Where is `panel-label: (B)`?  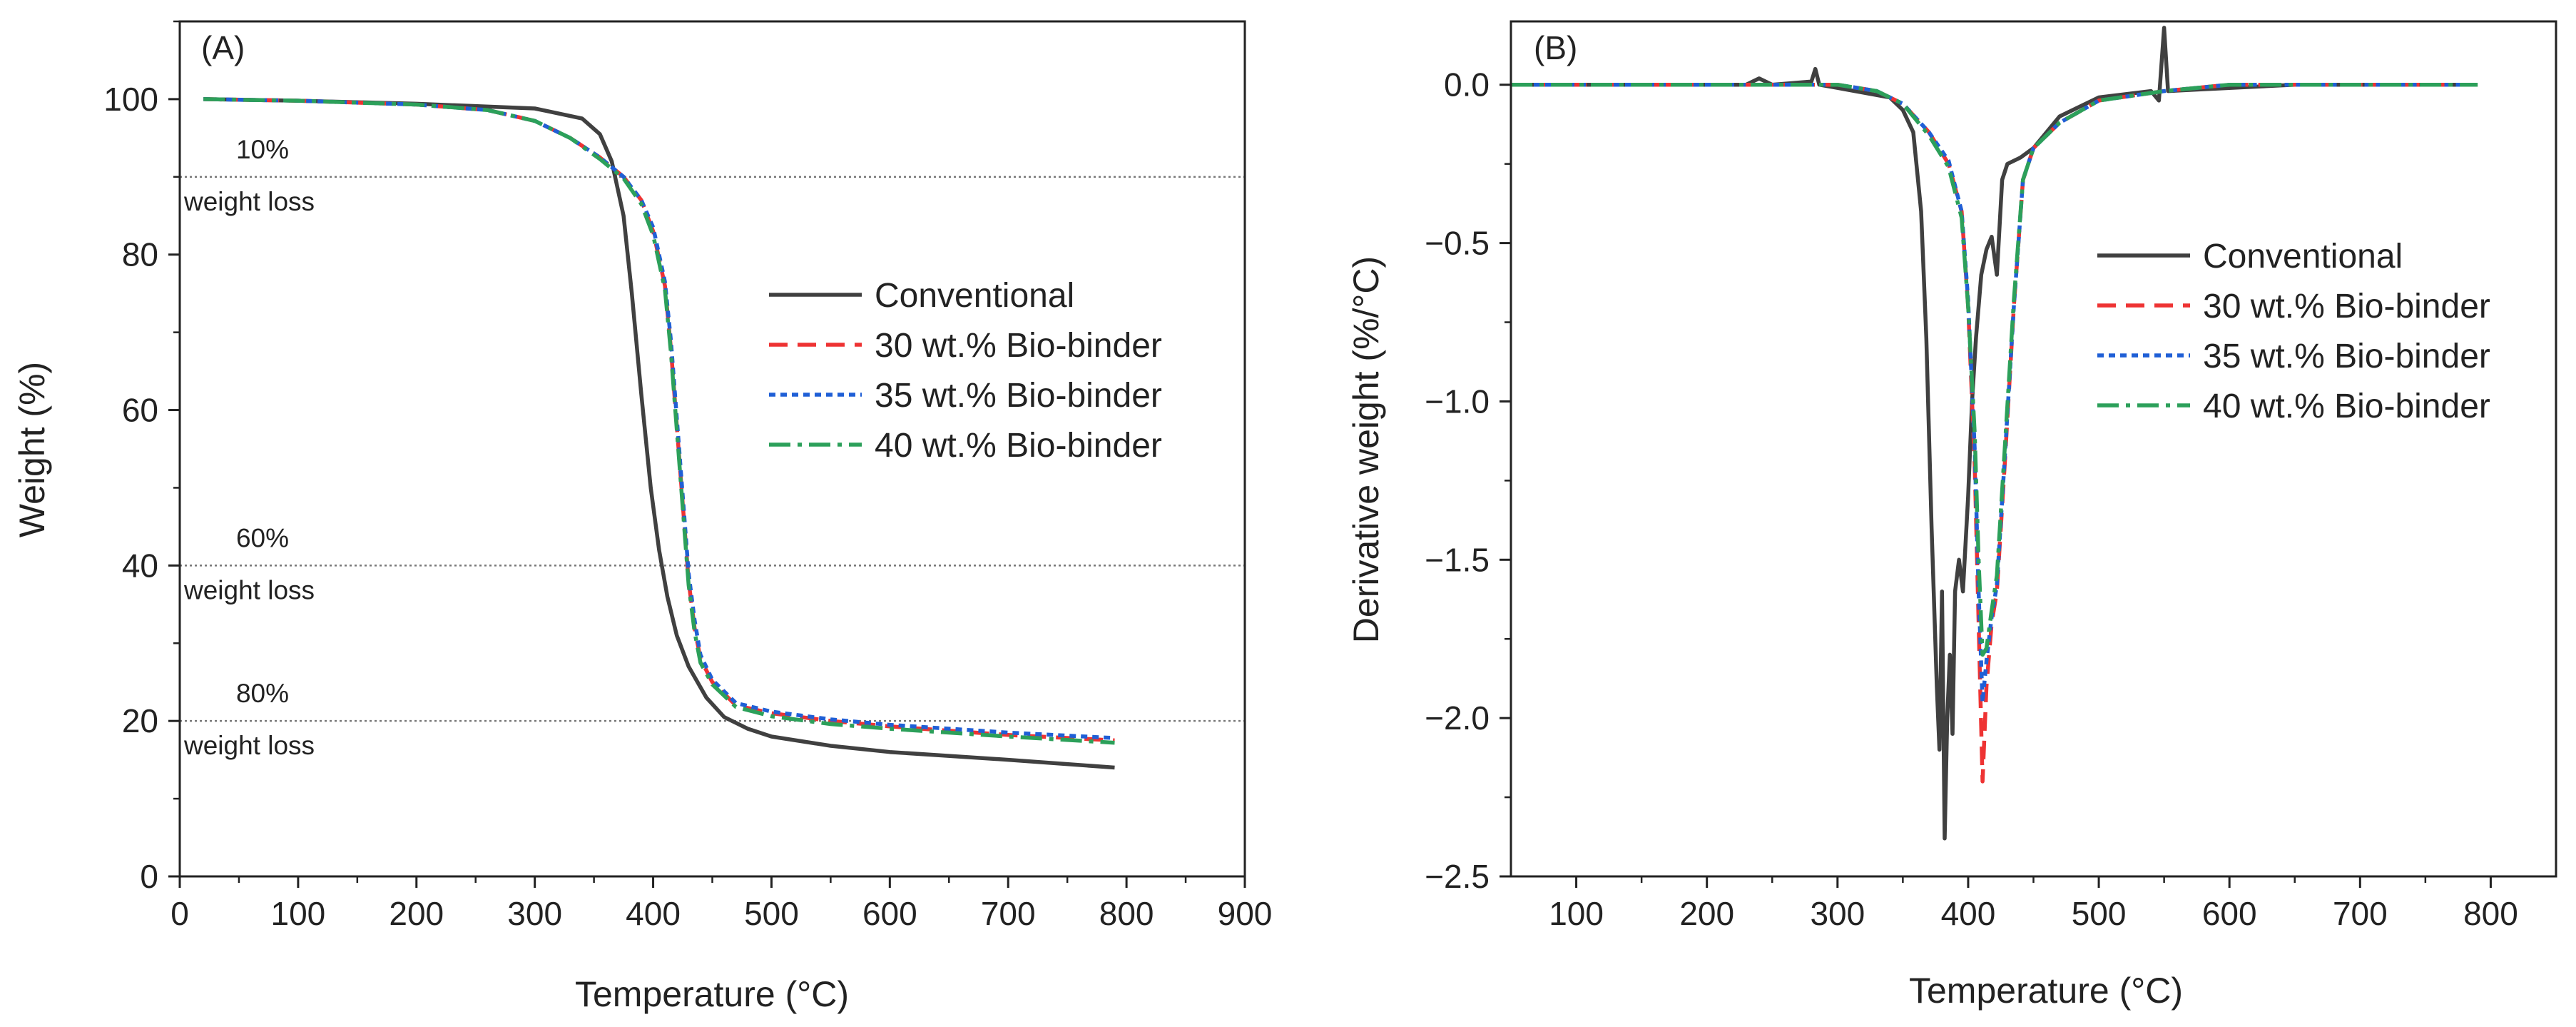
panel-label: (B) is located at coordinates (1555, 47).